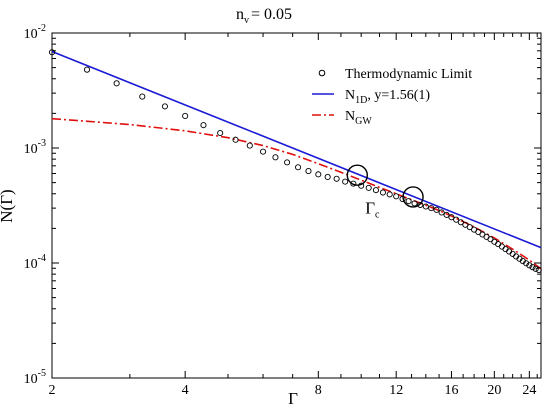 This screenshot has height=410, width=545. Describe the element at coordinates (35, 32) in the screenshot. I see `y-tick-label: 10⁻²` at that location.